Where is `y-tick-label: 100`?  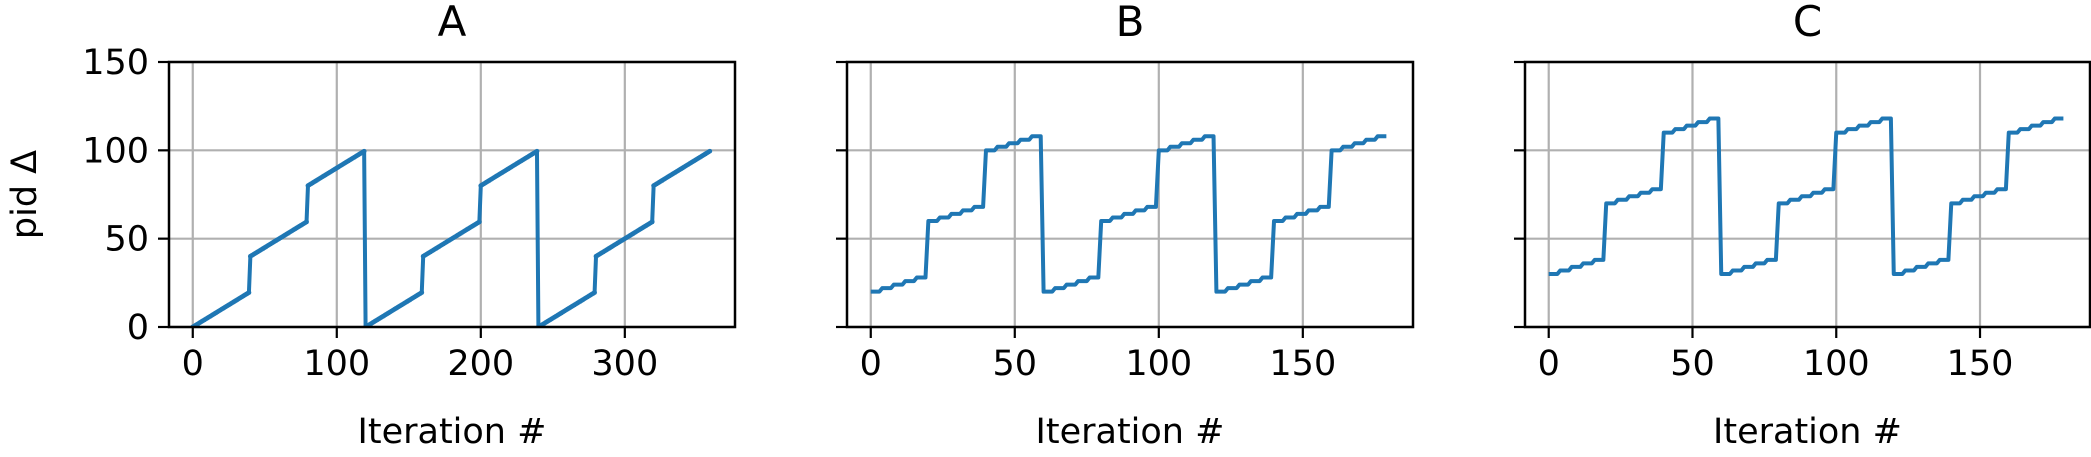
y-tick-label: 100 is located at coordinates (115, 151).